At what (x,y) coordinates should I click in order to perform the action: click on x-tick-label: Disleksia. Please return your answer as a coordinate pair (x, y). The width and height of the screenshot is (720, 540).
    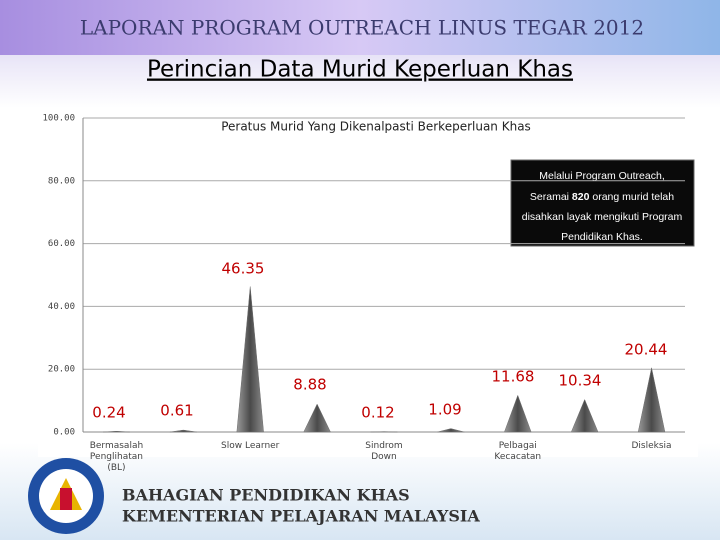
    Looking at the image, I should click on (651, 446).